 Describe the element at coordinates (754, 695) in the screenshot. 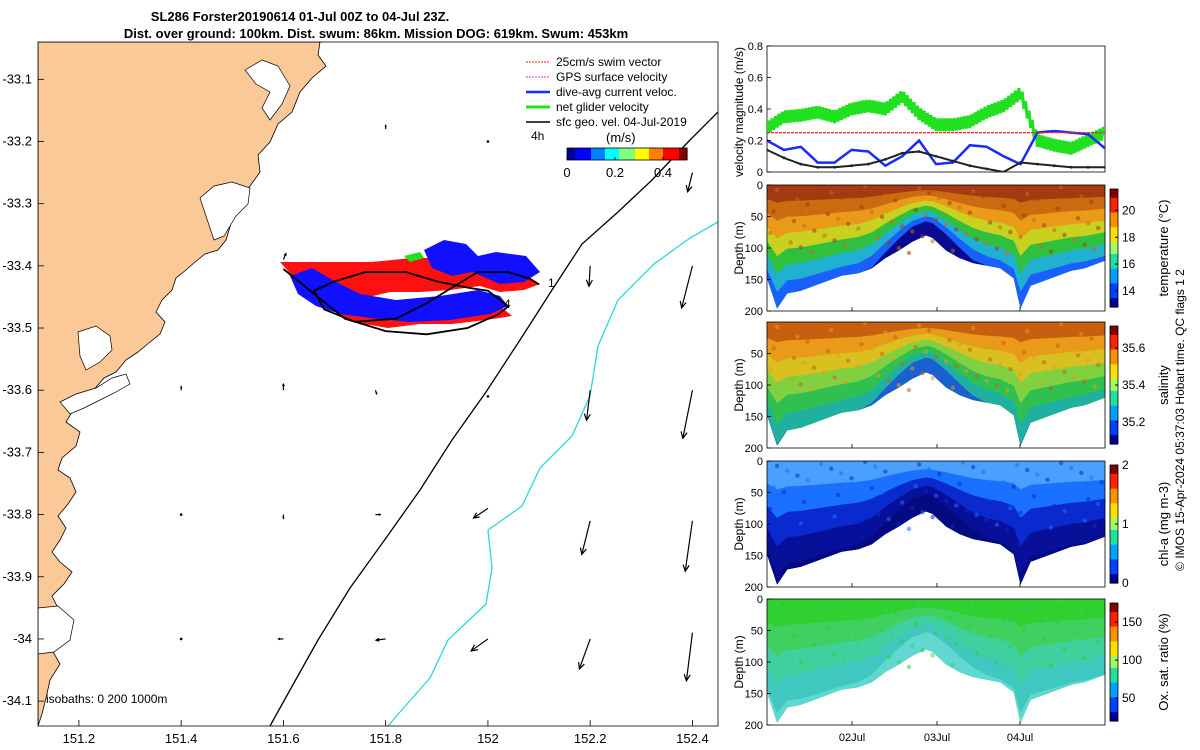

I see `oxygen-y-tick-label: 150` at that location.